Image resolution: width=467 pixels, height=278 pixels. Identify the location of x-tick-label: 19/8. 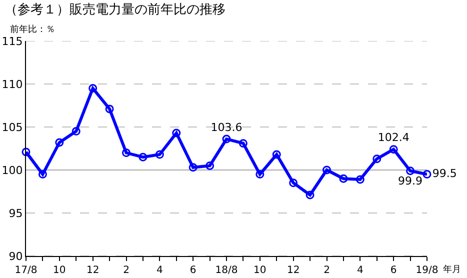
(427, 270).